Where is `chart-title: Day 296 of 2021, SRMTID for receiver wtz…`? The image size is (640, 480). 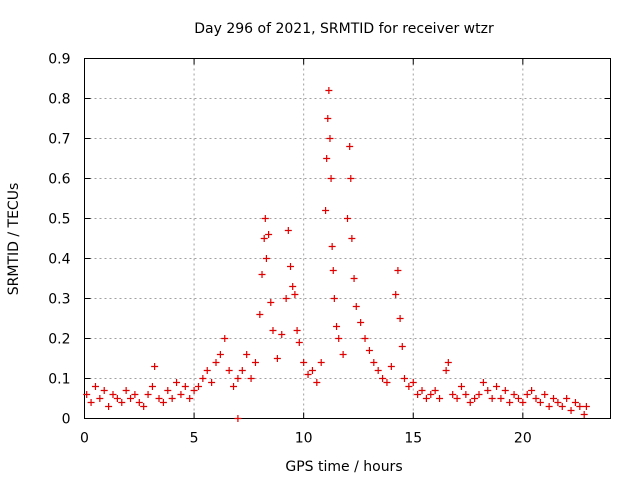
chart-title: Day 296 of 2021, SRMTID for receiver wtz… is located at coordinates (344, 29).